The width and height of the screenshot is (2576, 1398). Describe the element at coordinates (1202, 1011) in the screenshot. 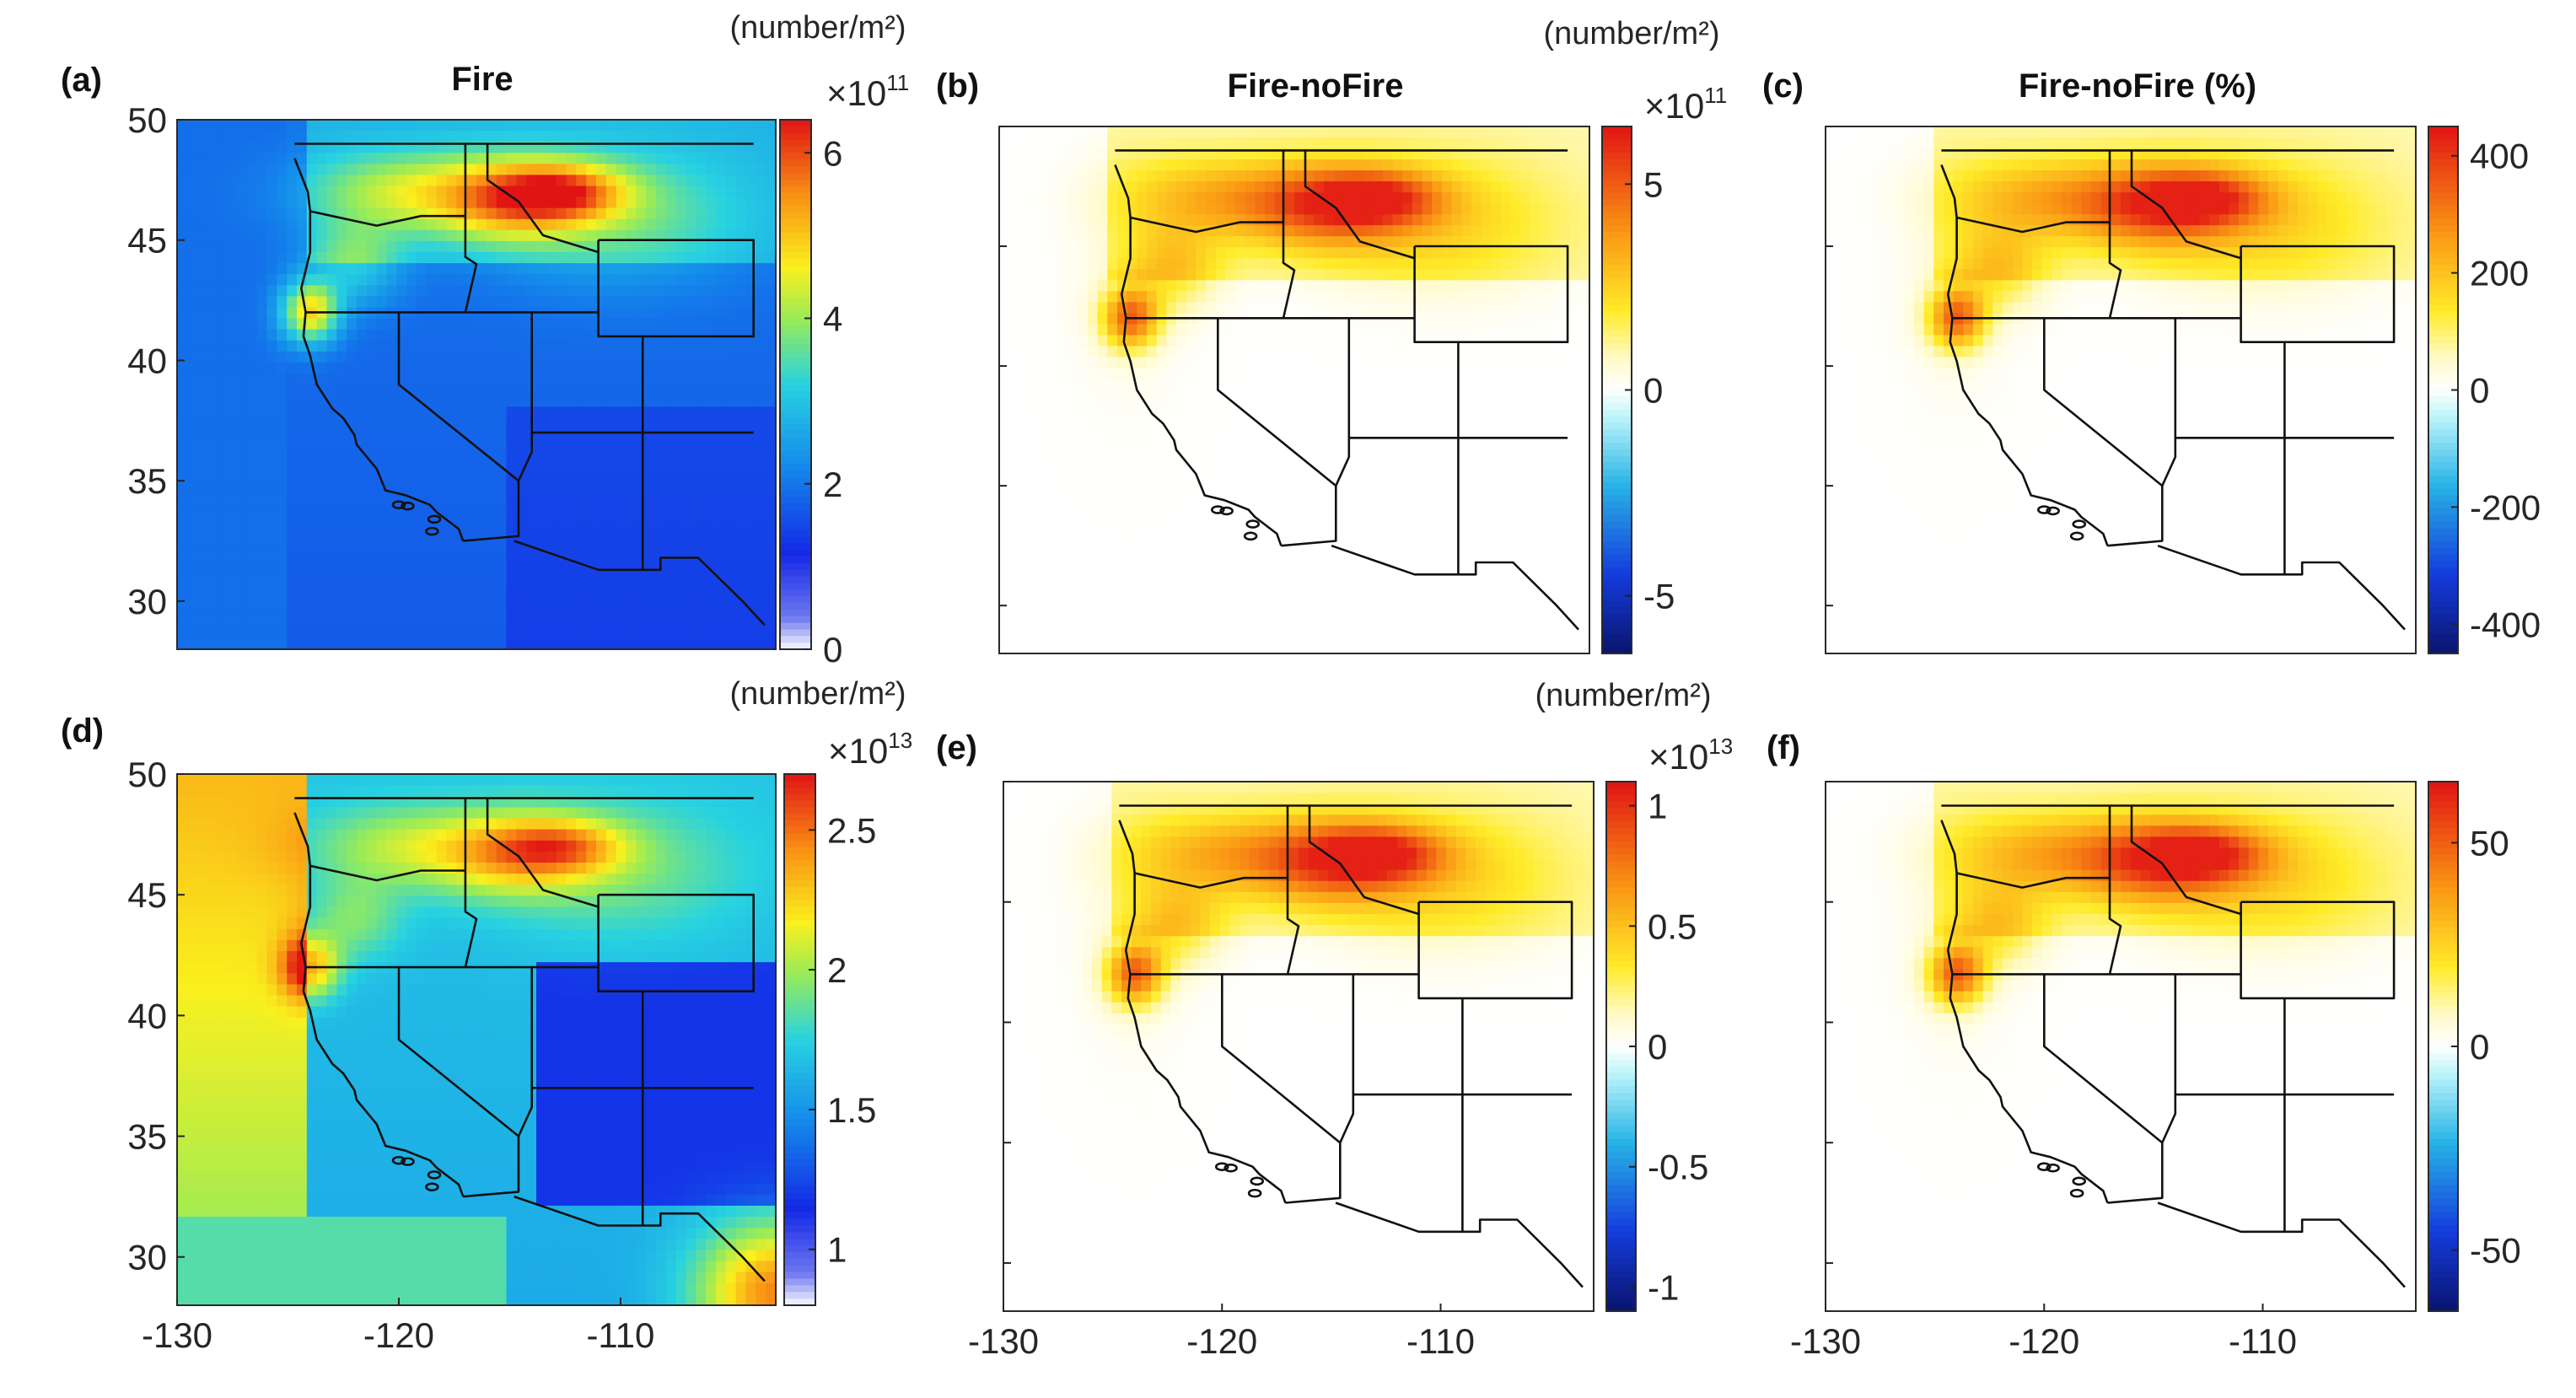

I see `coastline` at that location.